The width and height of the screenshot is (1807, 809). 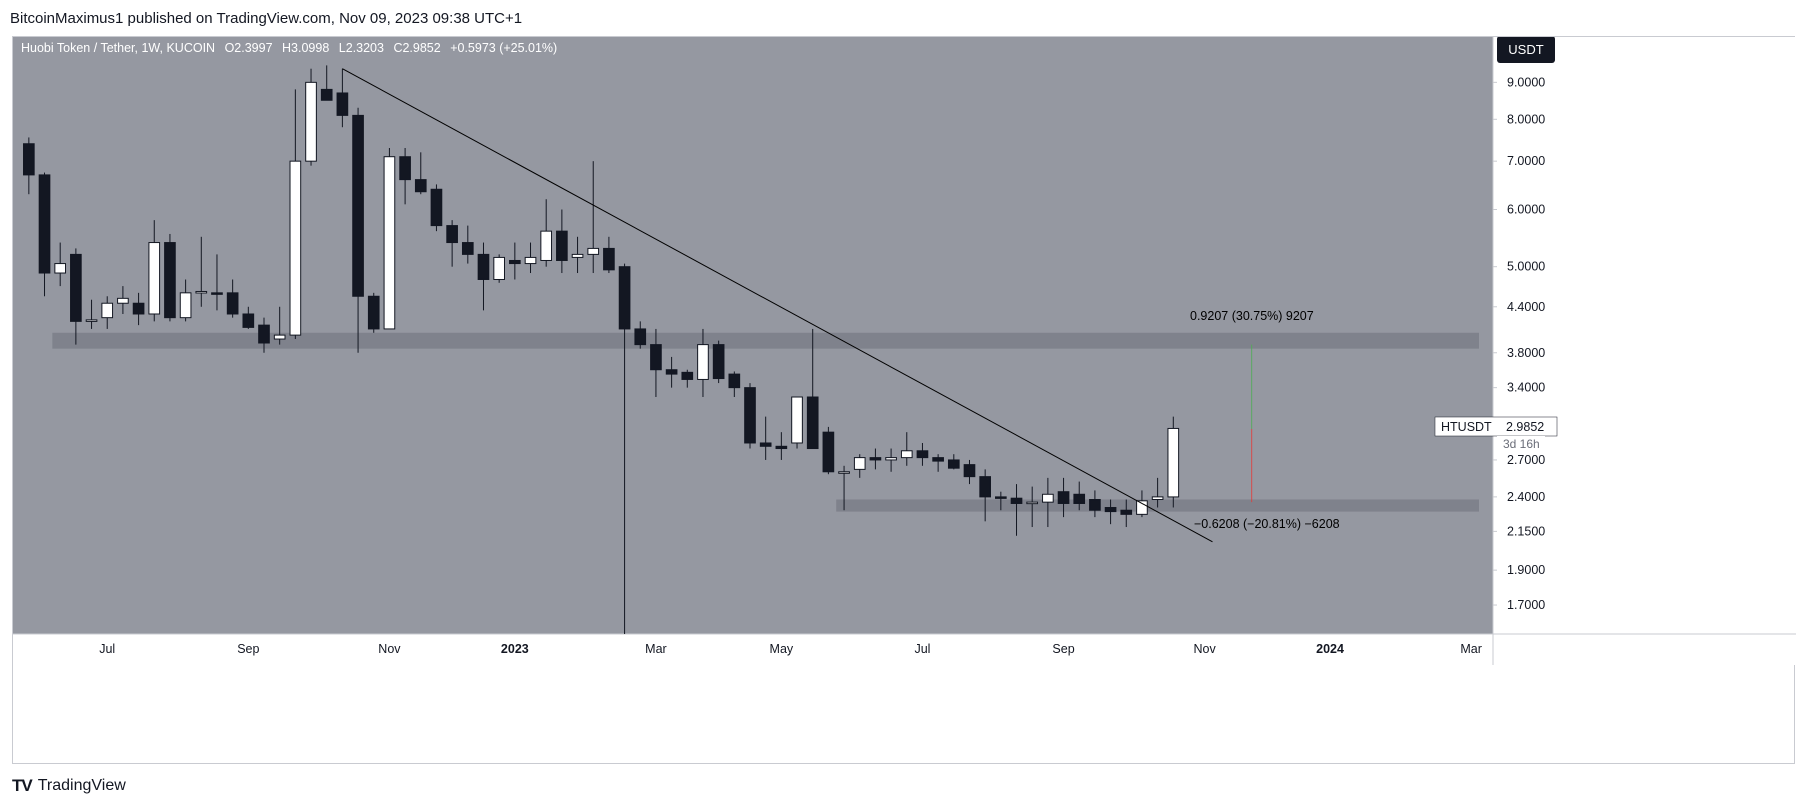 I want to click on tradingview-logo-icon: TV, so click(x=22, y=785).